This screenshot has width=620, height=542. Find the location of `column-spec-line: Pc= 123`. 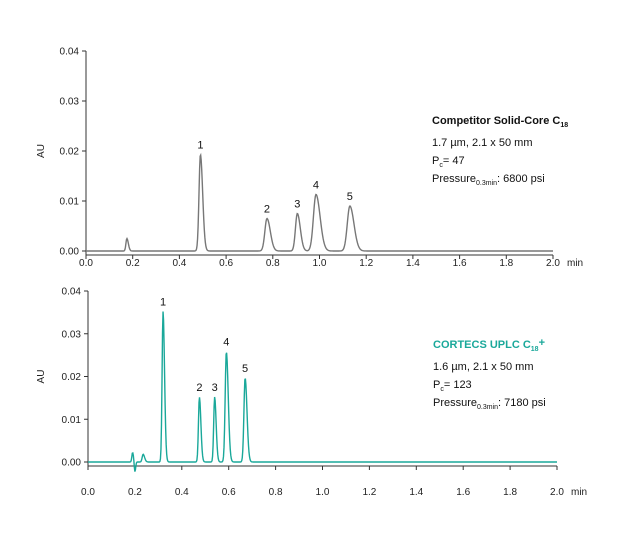

column-spec-line: Pc= 123 is located at coordinates (452, 386).